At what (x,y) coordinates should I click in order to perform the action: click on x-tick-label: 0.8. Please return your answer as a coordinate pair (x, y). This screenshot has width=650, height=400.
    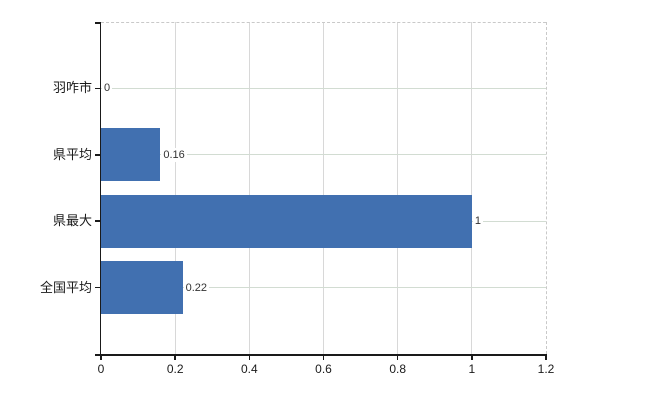
    Looking at the image, I should click on (397, 369).